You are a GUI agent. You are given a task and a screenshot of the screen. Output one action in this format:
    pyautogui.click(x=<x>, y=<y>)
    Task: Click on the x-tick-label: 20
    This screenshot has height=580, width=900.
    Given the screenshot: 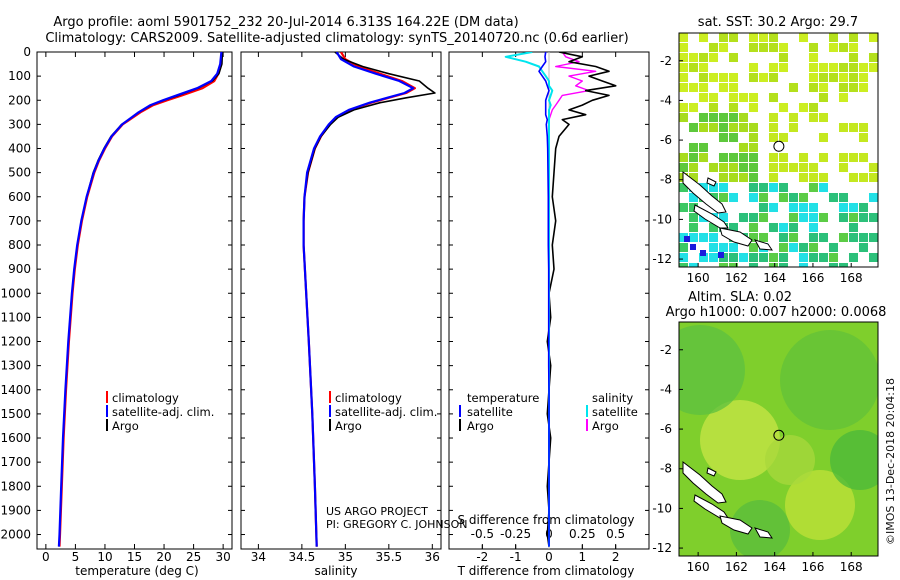 What is the action you would take?
    pyautogui.click(x=163, y=557)
    